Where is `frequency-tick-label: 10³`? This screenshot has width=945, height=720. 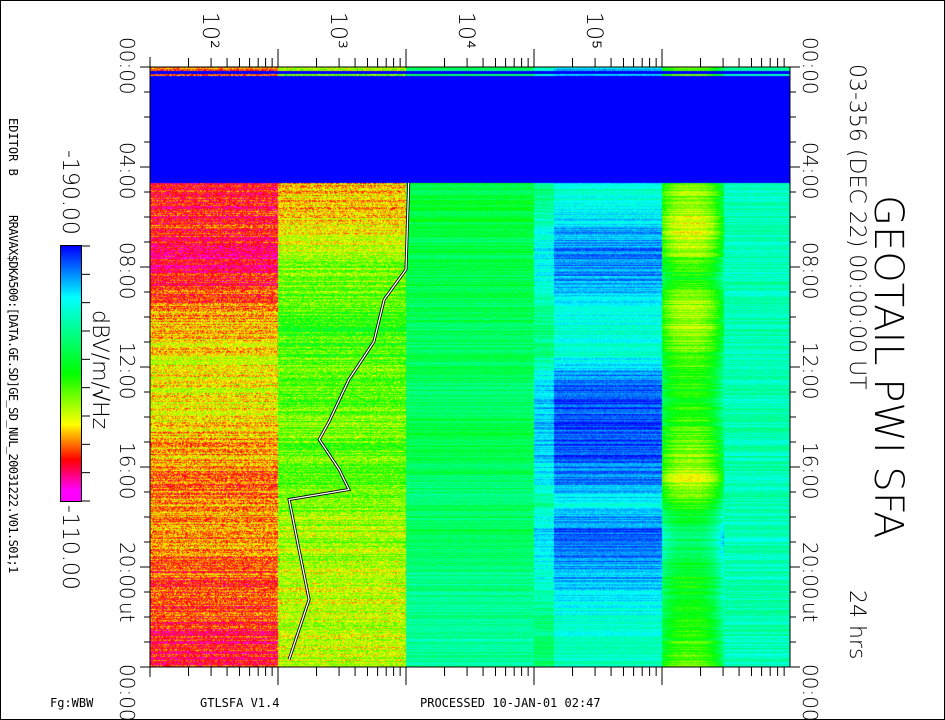 frequency-tick-label: 10³ is located at coordinates (337, 30).